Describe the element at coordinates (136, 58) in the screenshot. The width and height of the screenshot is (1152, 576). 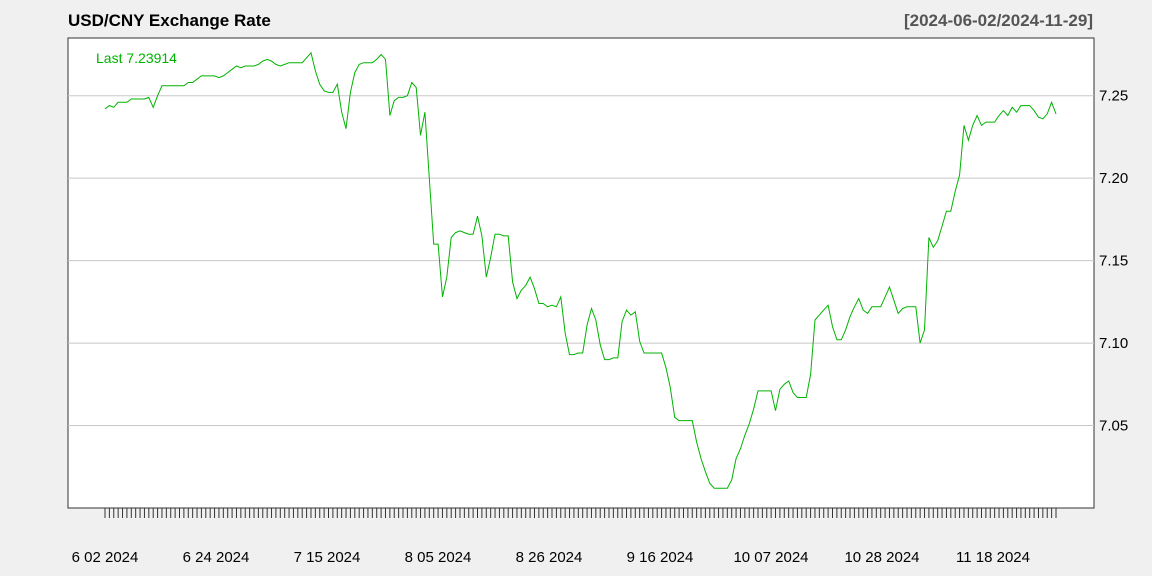
I see `last-value-label: Last 7.23914` at that location.